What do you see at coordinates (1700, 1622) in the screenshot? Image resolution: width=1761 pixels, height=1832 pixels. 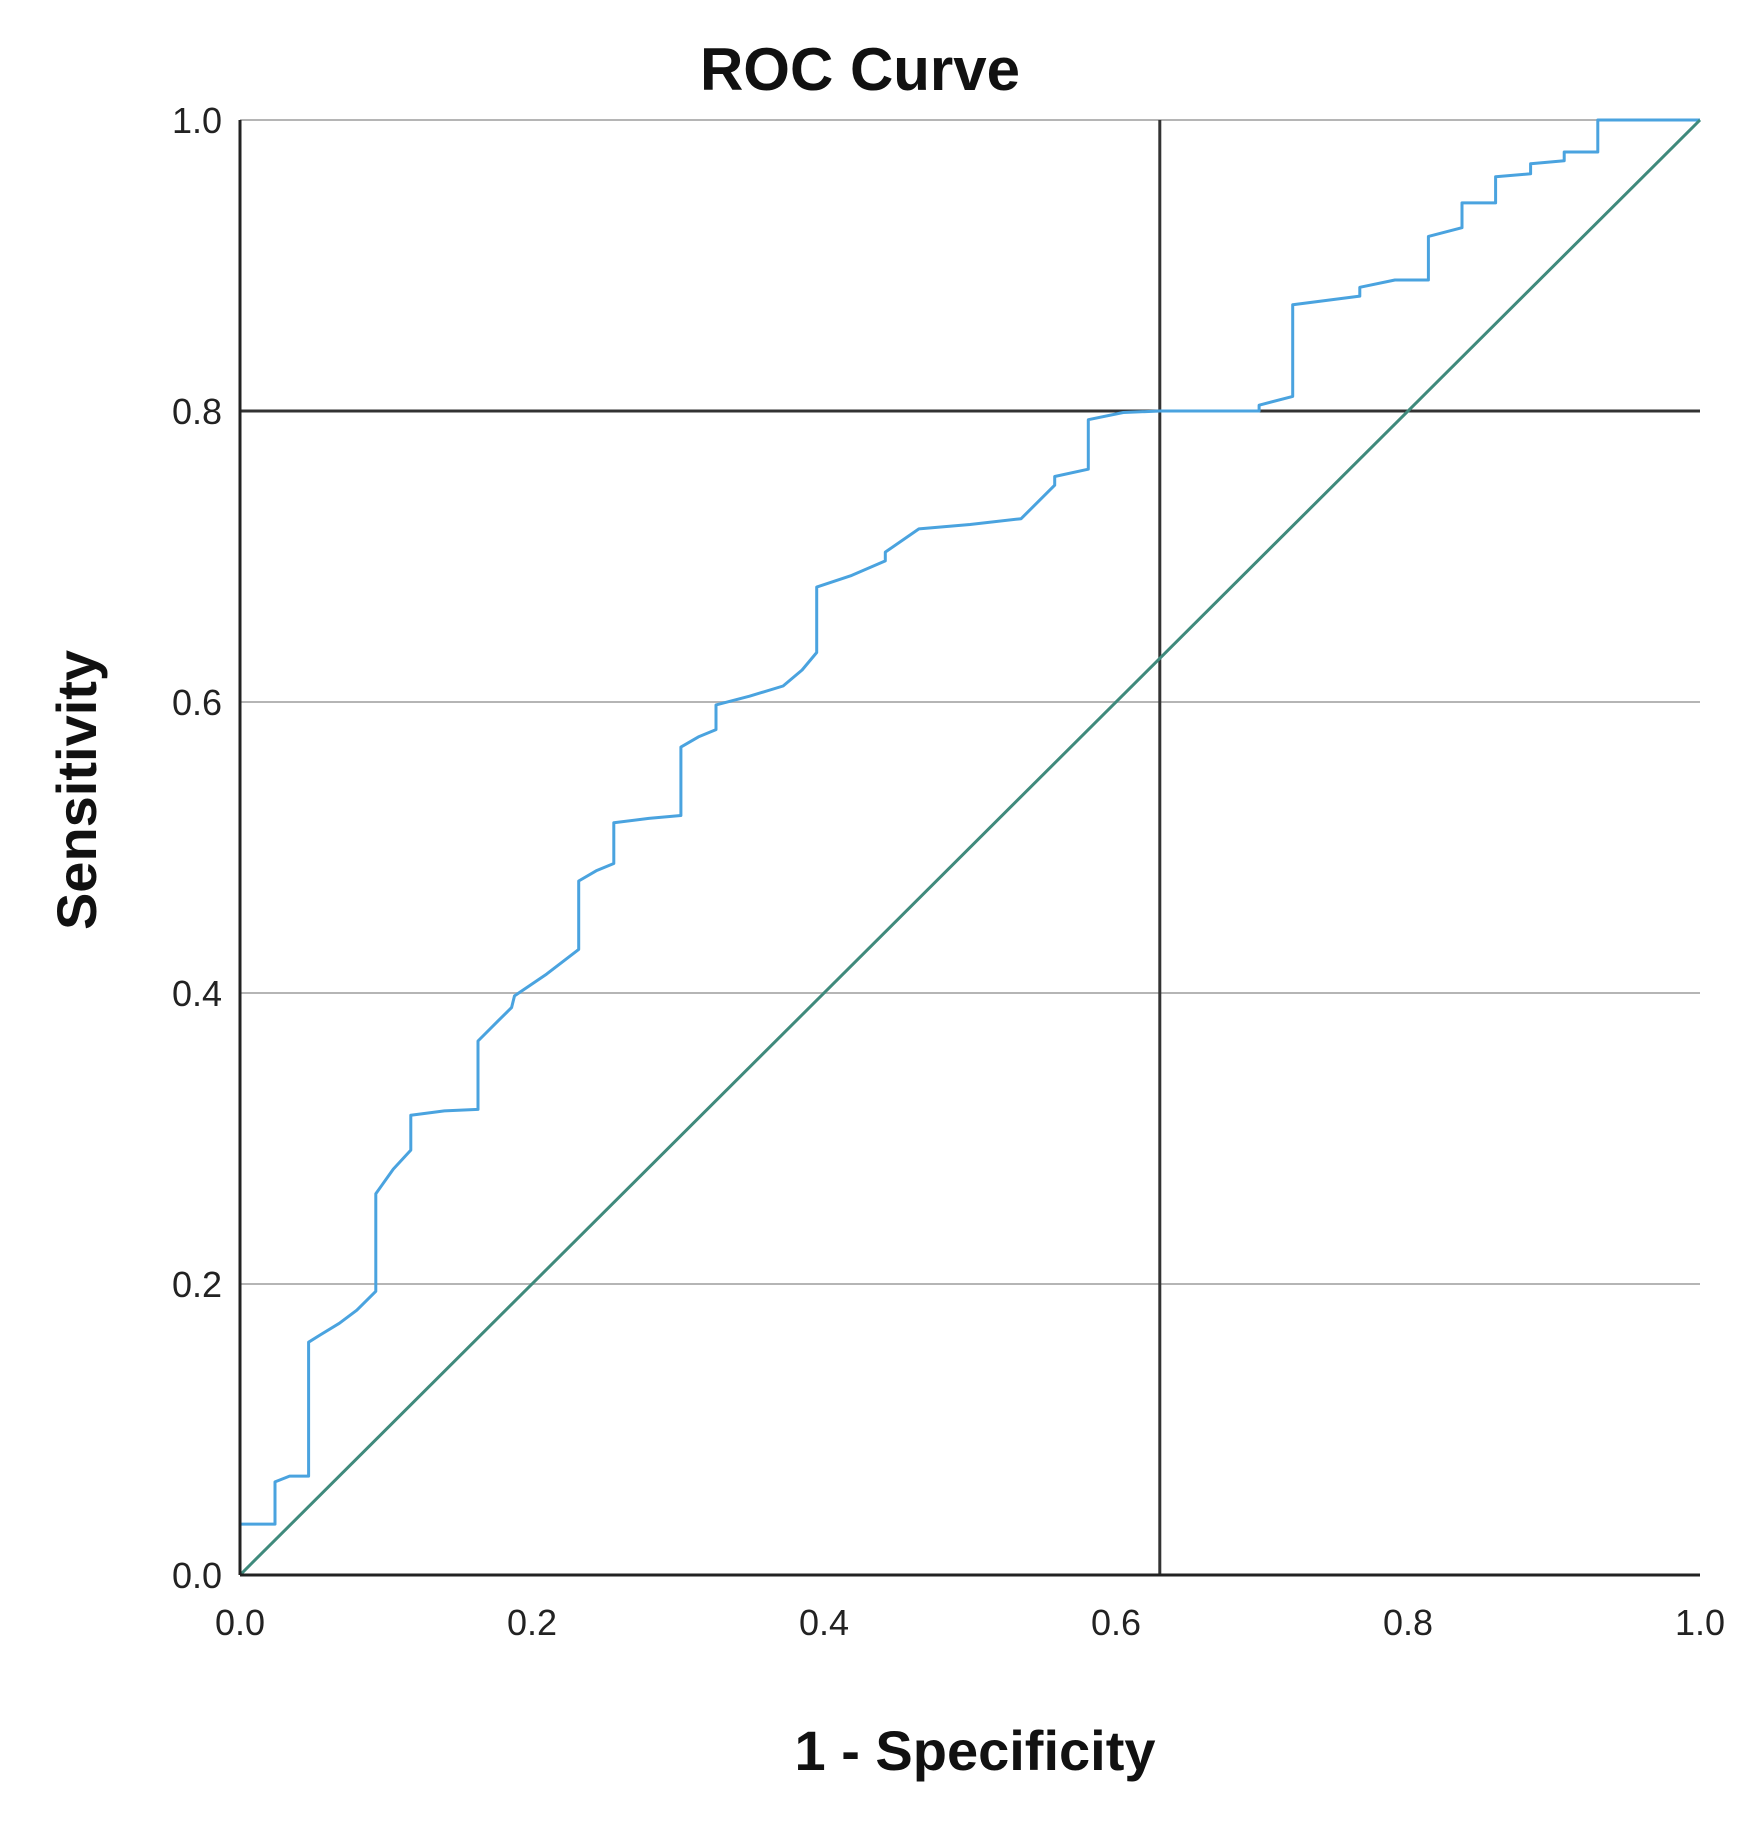 I see `x-tick-label-5: 1.0` at bounding box center [1700, 1622].